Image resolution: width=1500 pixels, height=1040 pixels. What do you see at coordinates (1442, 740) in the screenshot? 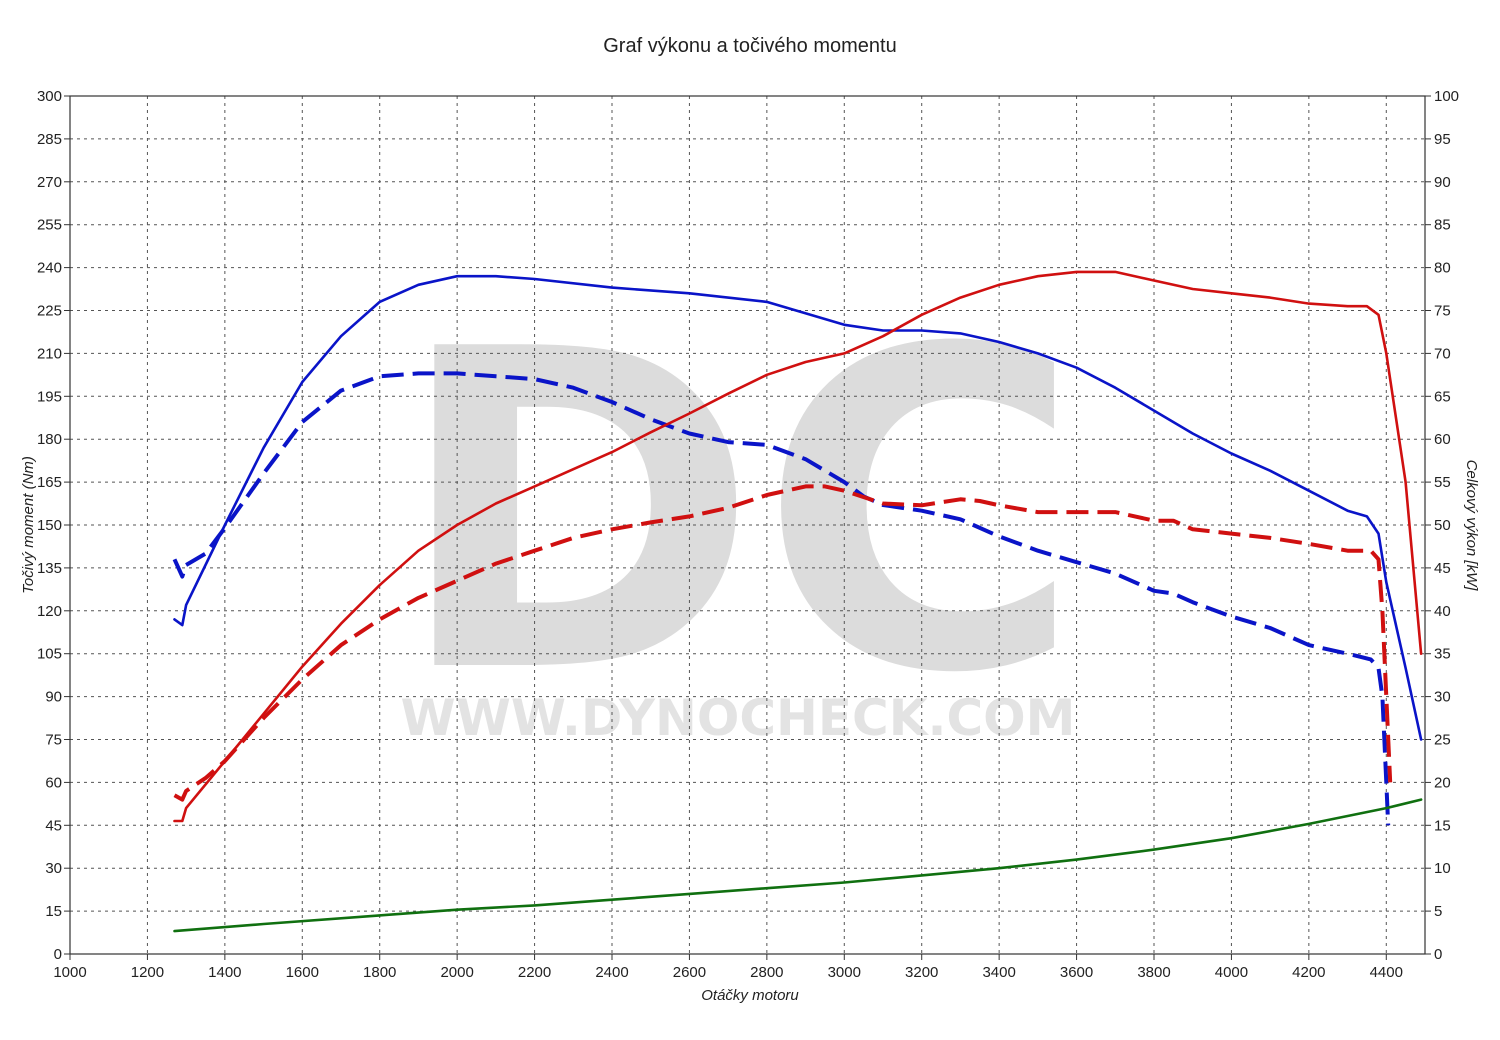
I see `y-right-tick-label: 25` at bounding box center [1442, 740].